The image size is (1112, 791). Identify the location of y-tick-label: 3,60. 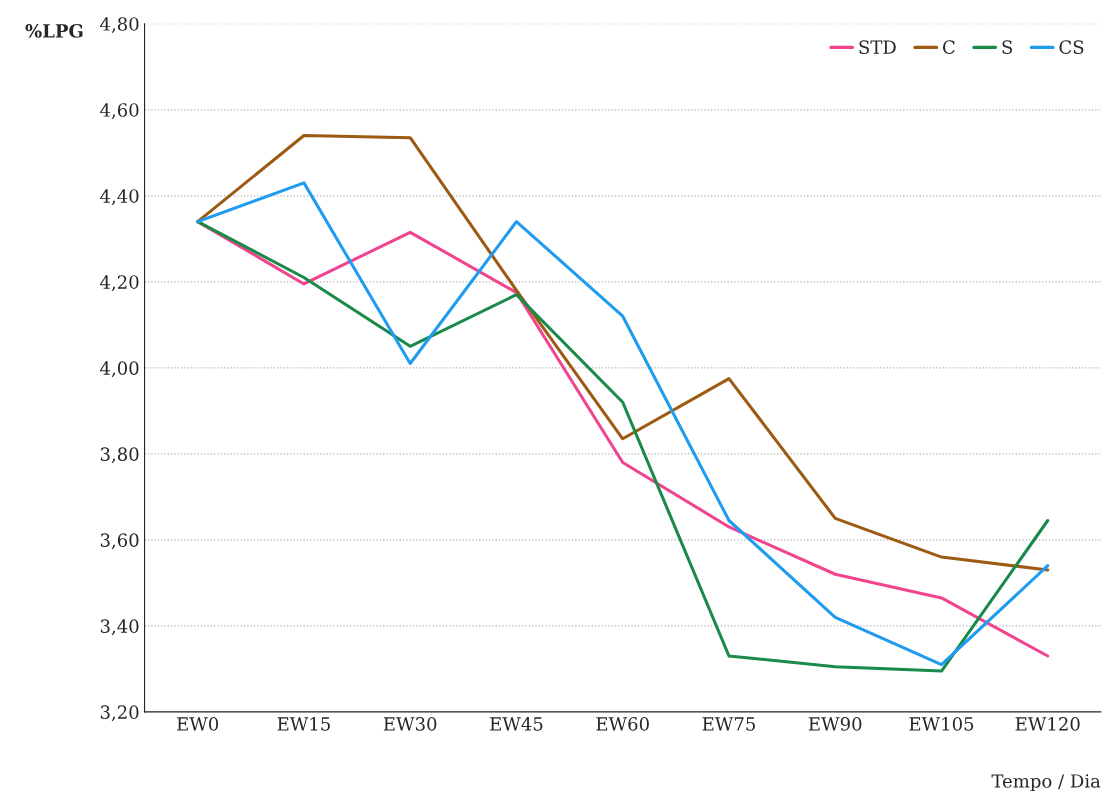
(119, 541).